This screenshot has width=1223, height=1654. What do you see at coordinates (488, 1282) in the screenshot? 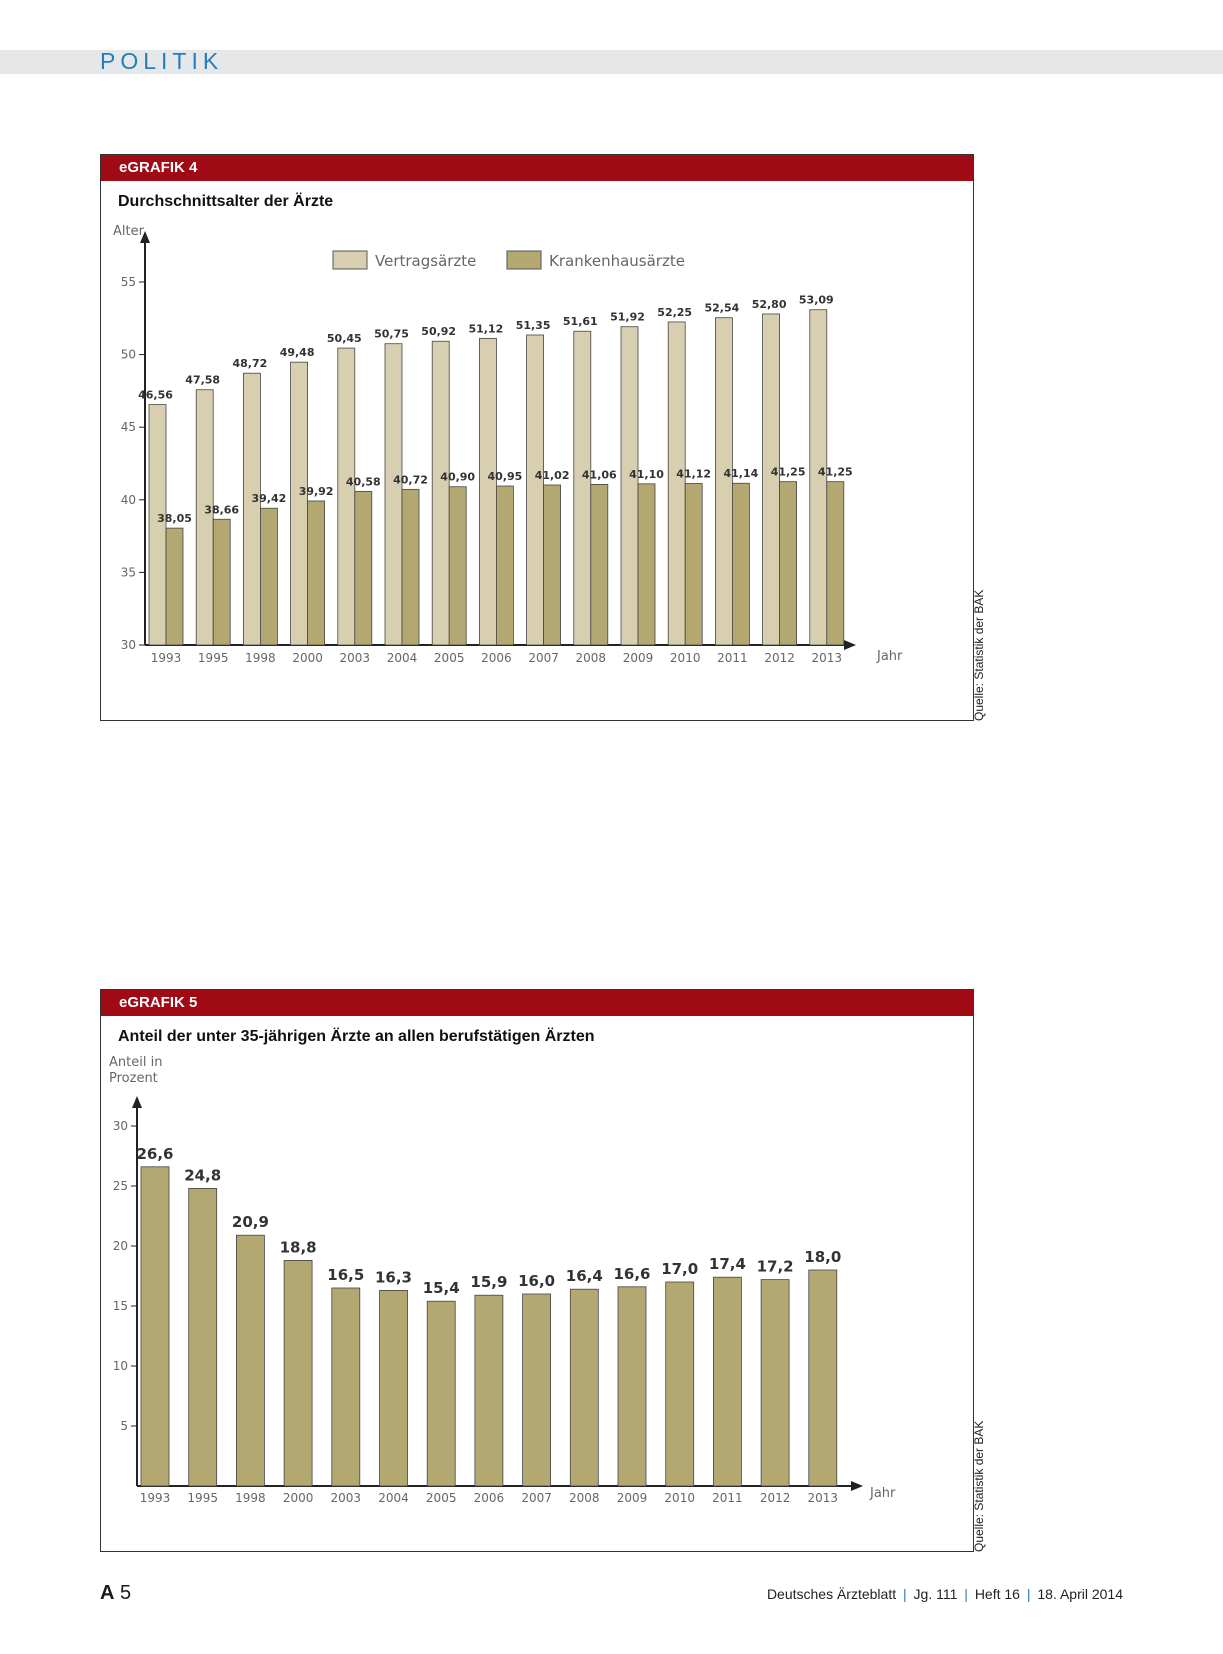
I see `data-label: 15,9` at bounding box center [488, 1282].